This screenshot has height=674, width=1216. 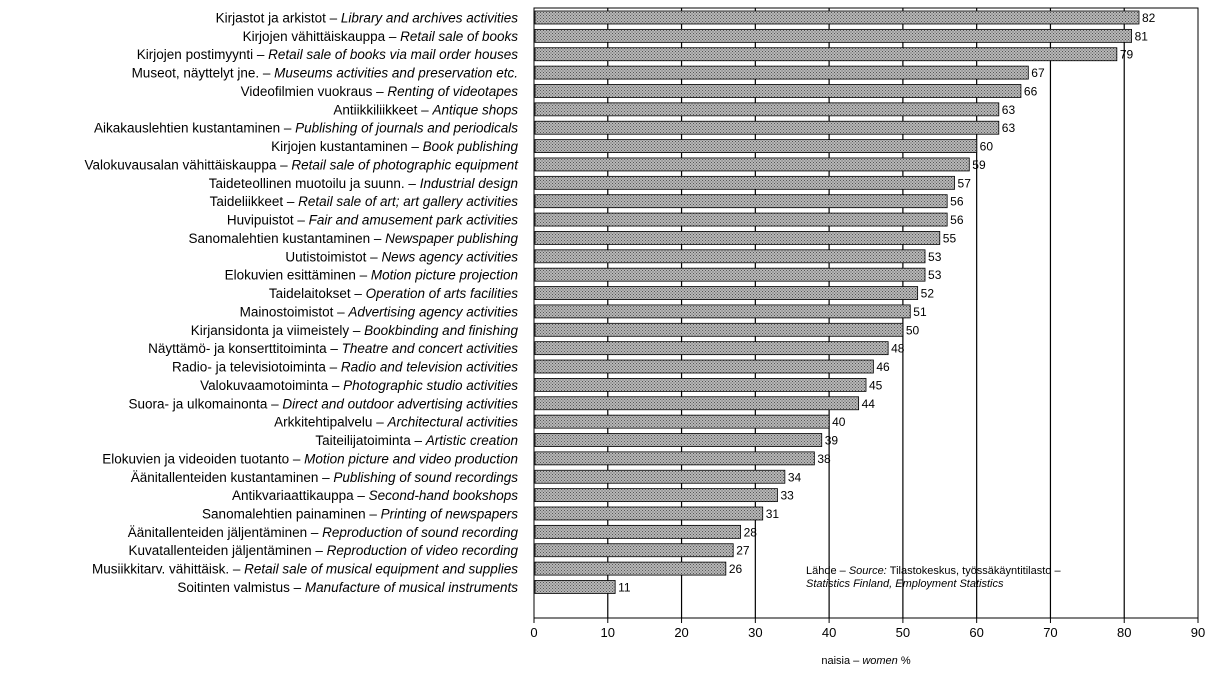 I want to click on category-label: Kirjojen kustantaminen – Book publishing, so click(x=394, y=146).